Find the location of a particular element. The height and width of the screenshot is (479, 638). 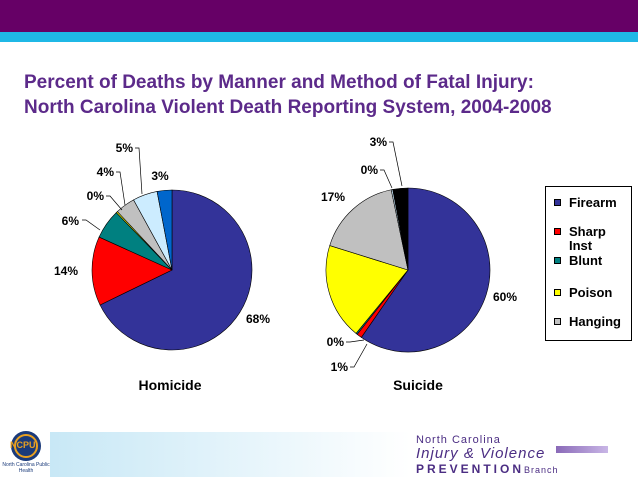

legend-swatch-firearm is located at coordinates (557, 202).